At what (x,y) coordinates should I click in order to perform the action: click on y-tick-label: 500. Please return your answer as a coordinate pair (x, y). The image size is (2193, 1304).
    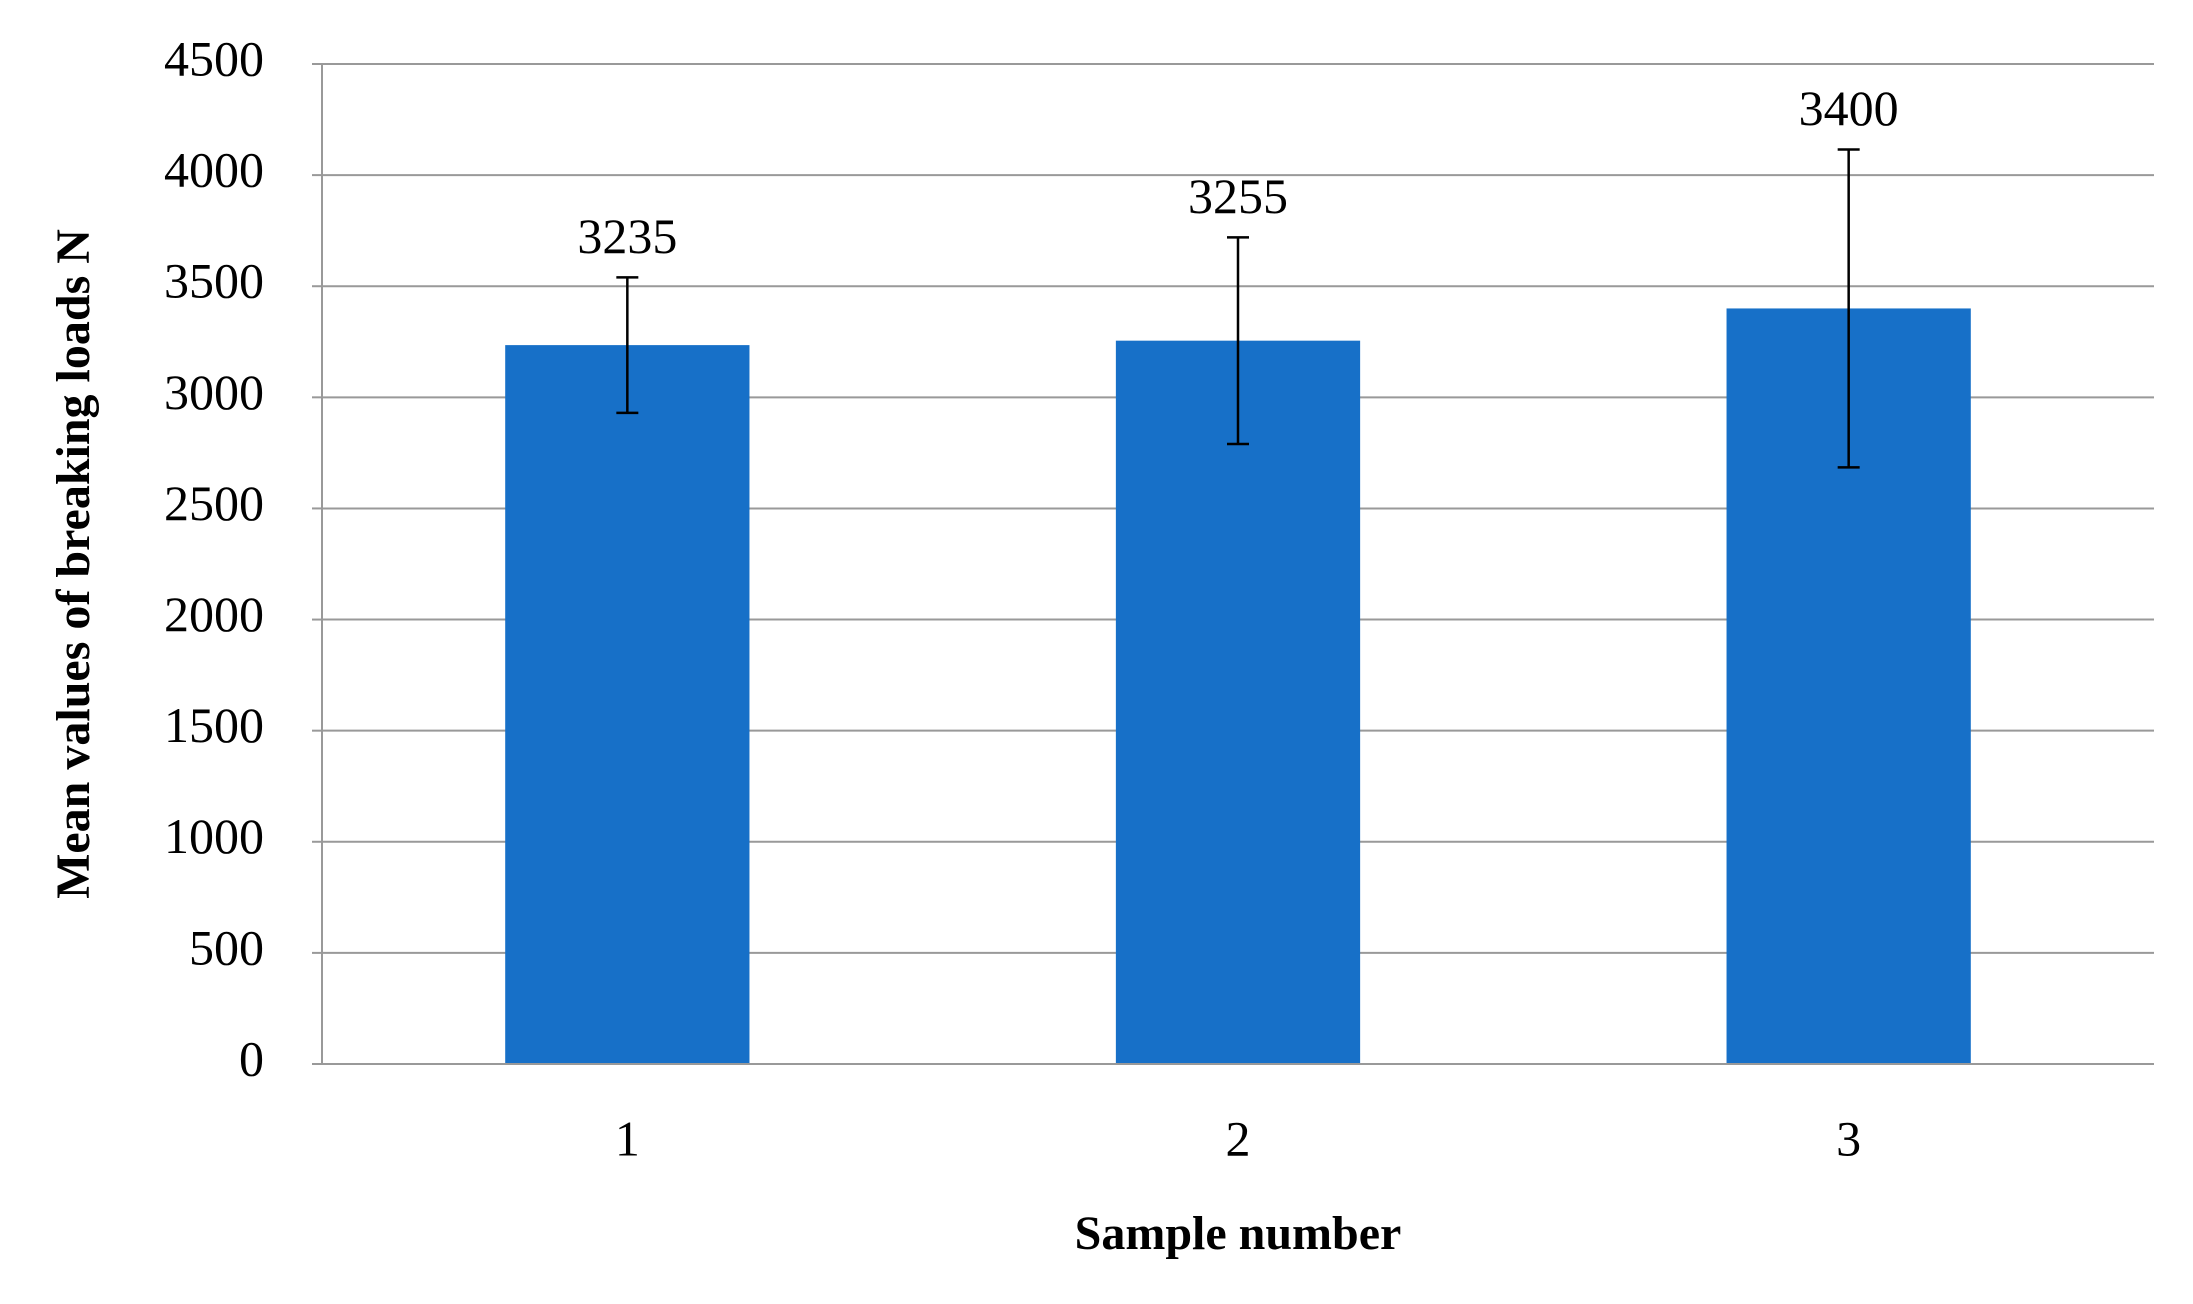
    Looking at the image, I should click on (226, 947).